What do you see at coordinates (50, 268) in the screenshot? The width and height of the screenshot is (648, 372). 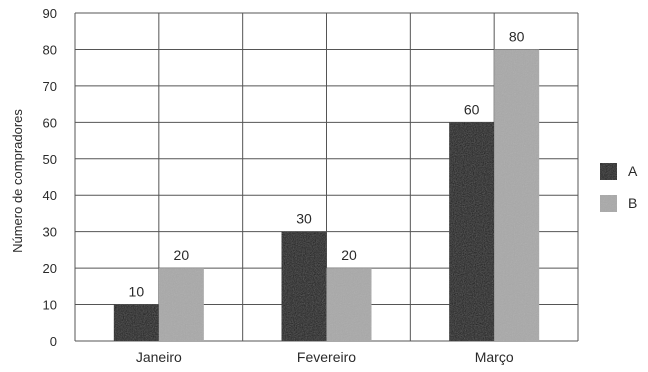 I see `y-tick-label: 20` at bounding box center [50, 268].